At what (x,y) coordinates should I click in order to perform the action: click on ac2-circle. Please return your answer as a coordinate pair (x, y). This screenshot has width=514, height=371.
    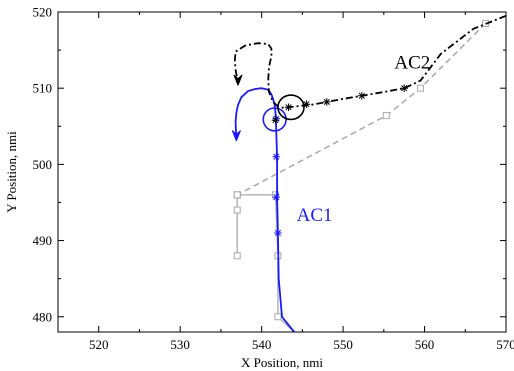
    Looking at the image, I should click on (291, 107).